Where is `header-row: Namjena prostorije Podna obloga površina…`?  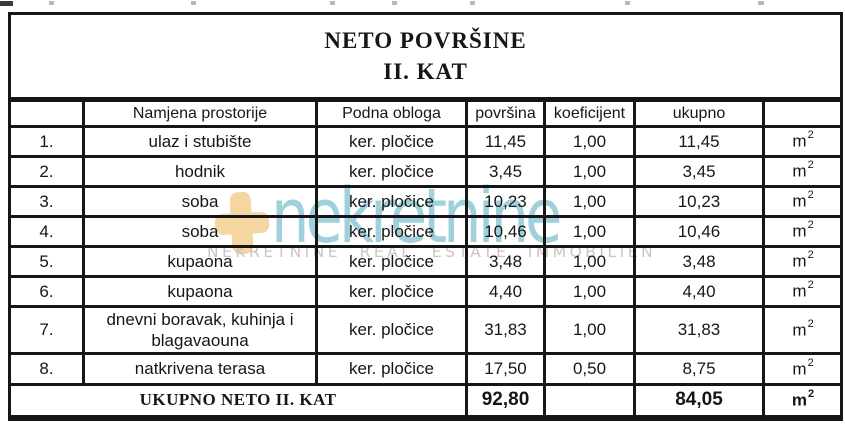
header-row: Namjena prostorije Podna obloga površina… is located at coordinates (426, 113).